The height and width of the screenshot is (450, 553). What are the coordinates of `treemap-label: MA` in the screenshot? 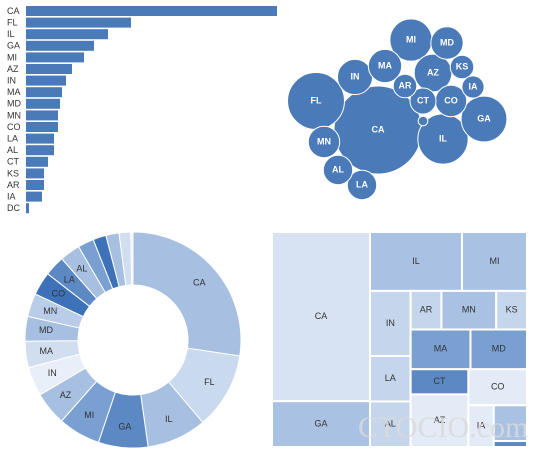 It's located at (441, 349).